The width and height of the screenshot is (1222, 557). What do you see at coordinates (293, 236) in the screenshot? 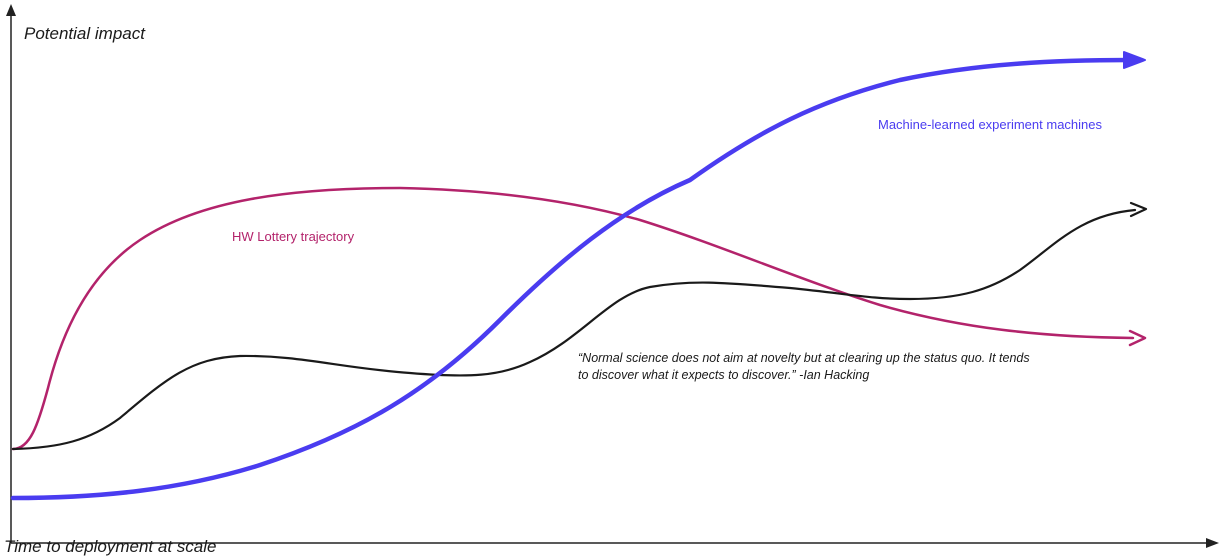
I see `hw-lottery-label: HW Lottery trajectory` at bounding box center [293, 236].